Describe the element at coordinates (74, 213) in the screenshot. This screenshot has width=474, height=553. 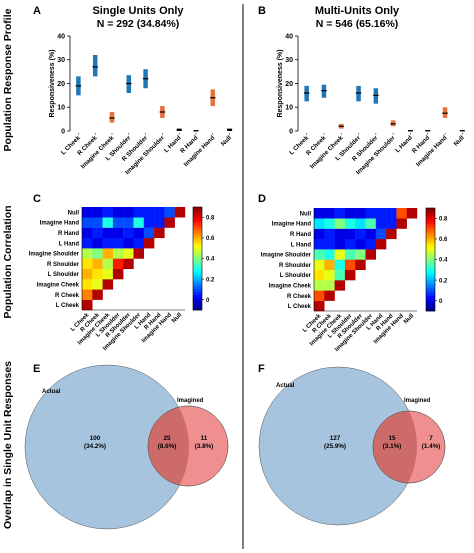
I see `chart-c-ylabel-null: Null` at that location.